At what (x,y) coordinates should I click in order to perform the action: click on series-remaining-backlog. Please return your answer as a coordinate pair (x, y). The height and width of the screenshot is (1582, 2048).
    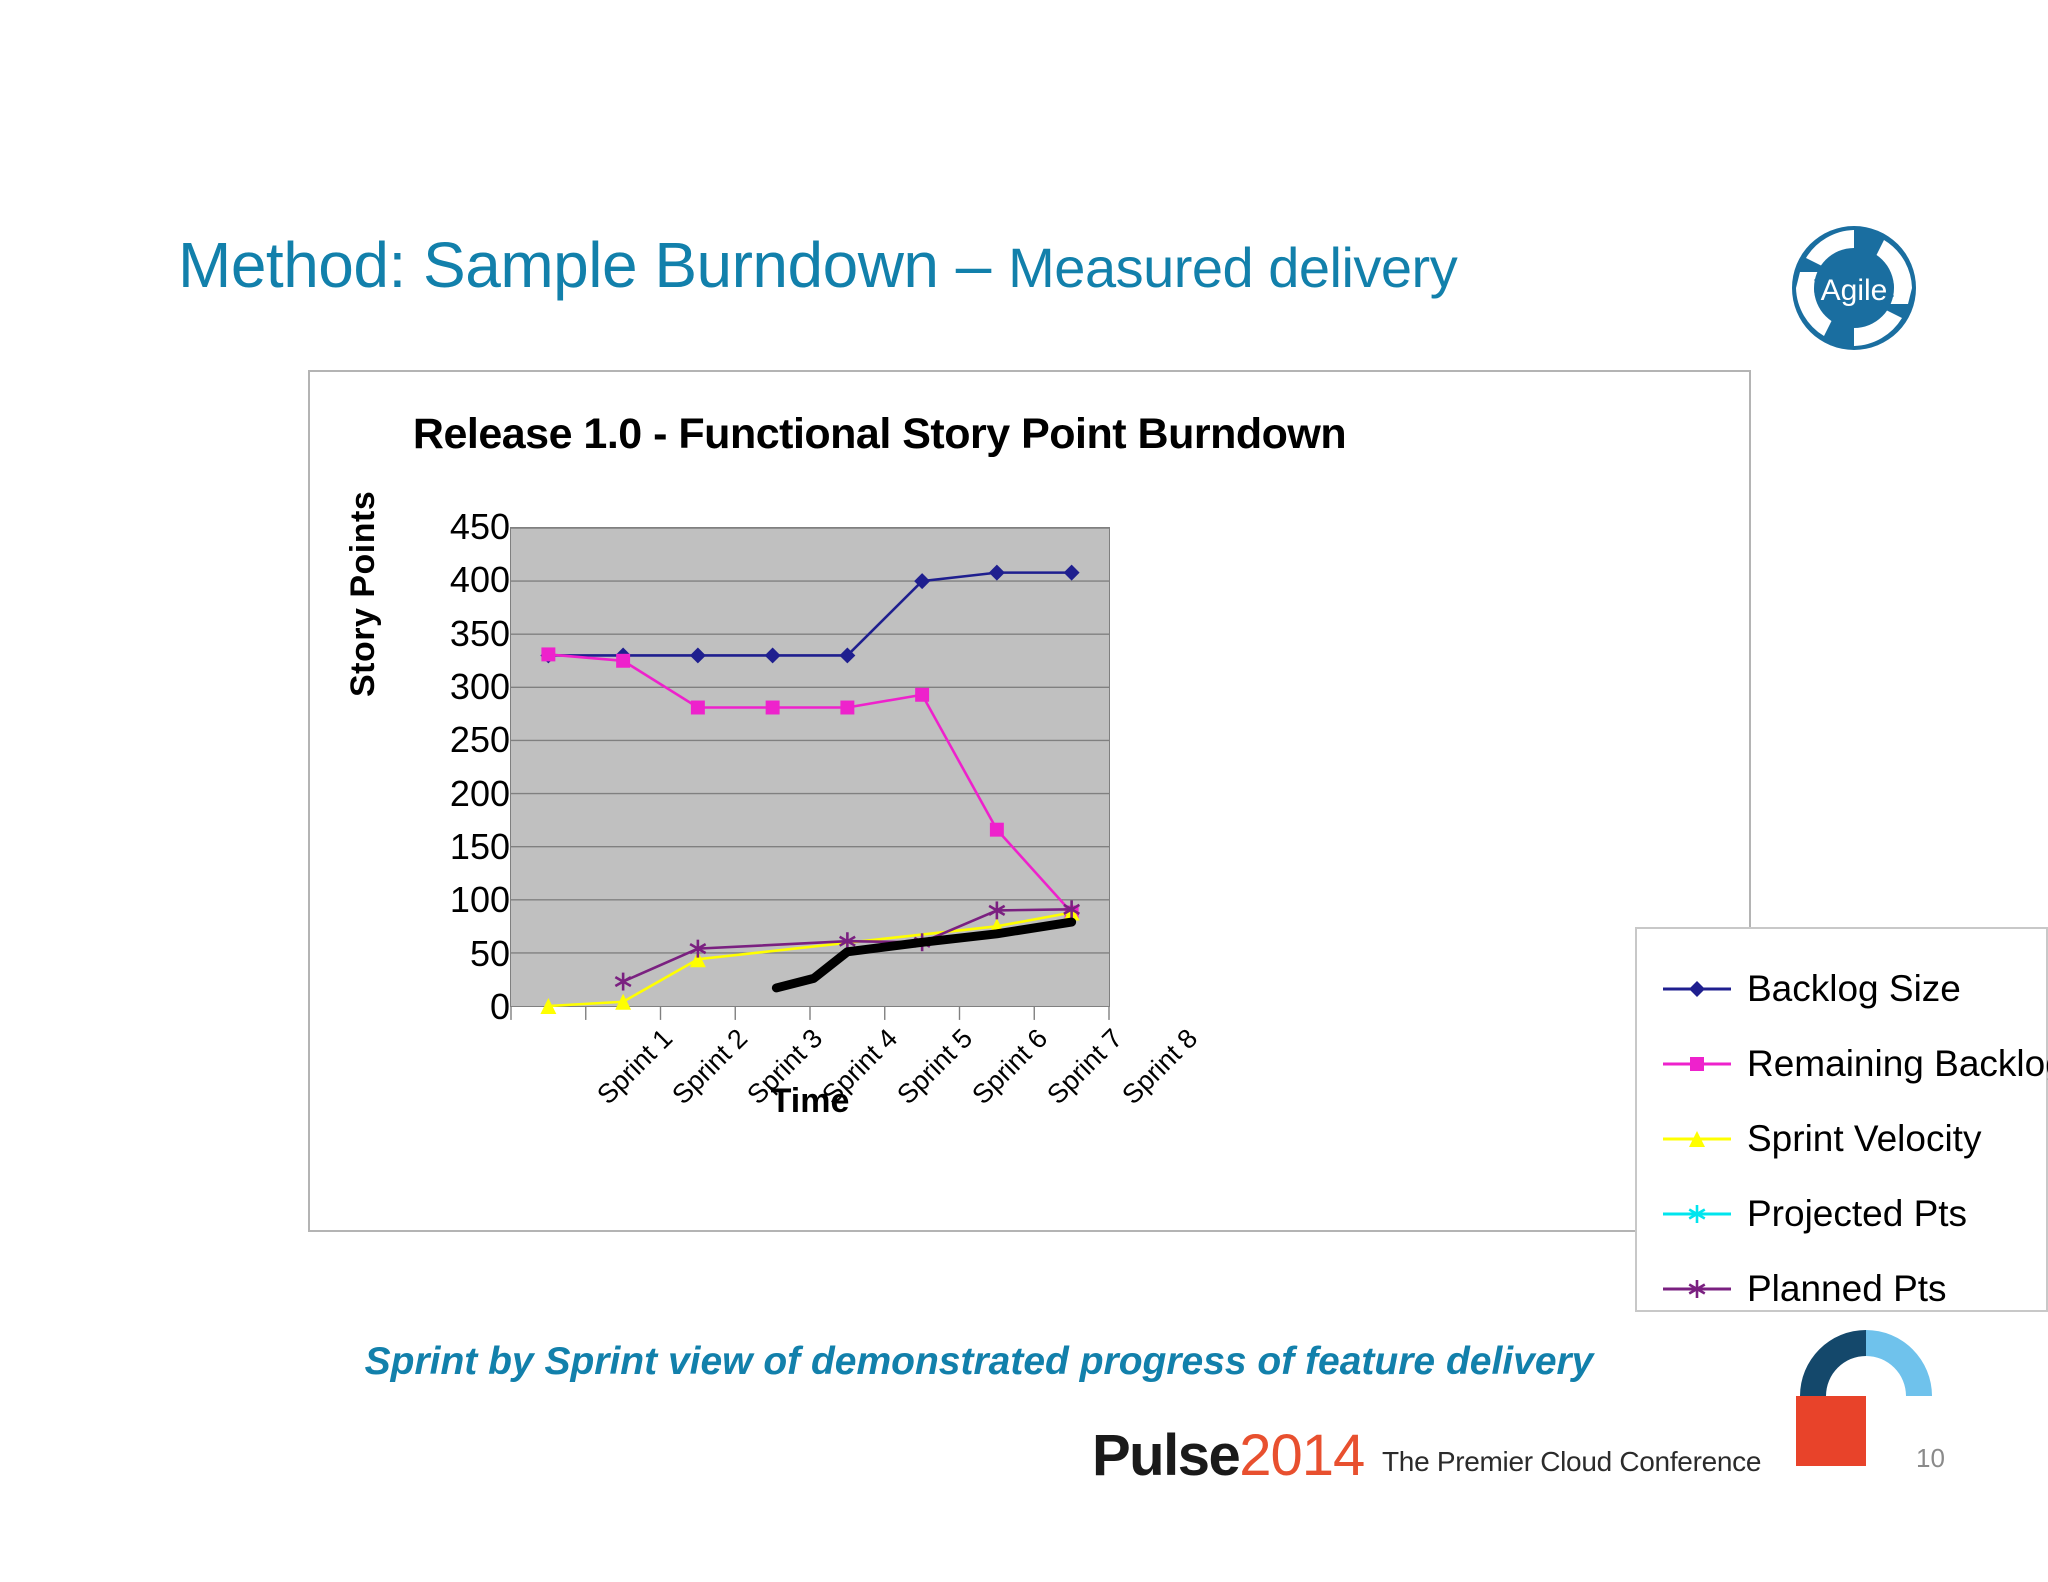
    Looking at the image, I should click on (810, 783).